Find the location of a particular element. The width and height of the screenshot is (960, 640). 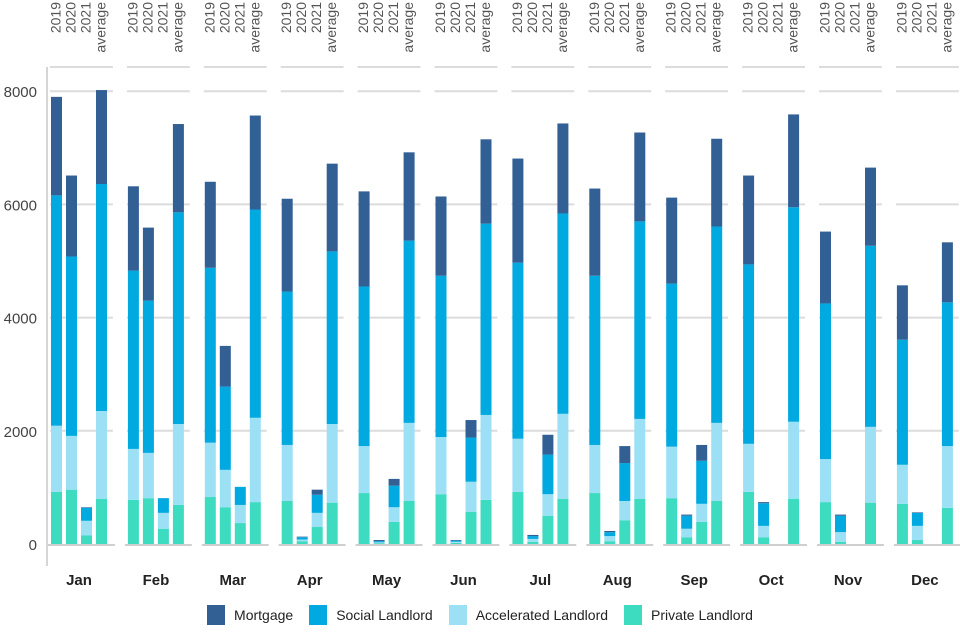

y-tick-label: 2000 is located at coordinates (20, 432).